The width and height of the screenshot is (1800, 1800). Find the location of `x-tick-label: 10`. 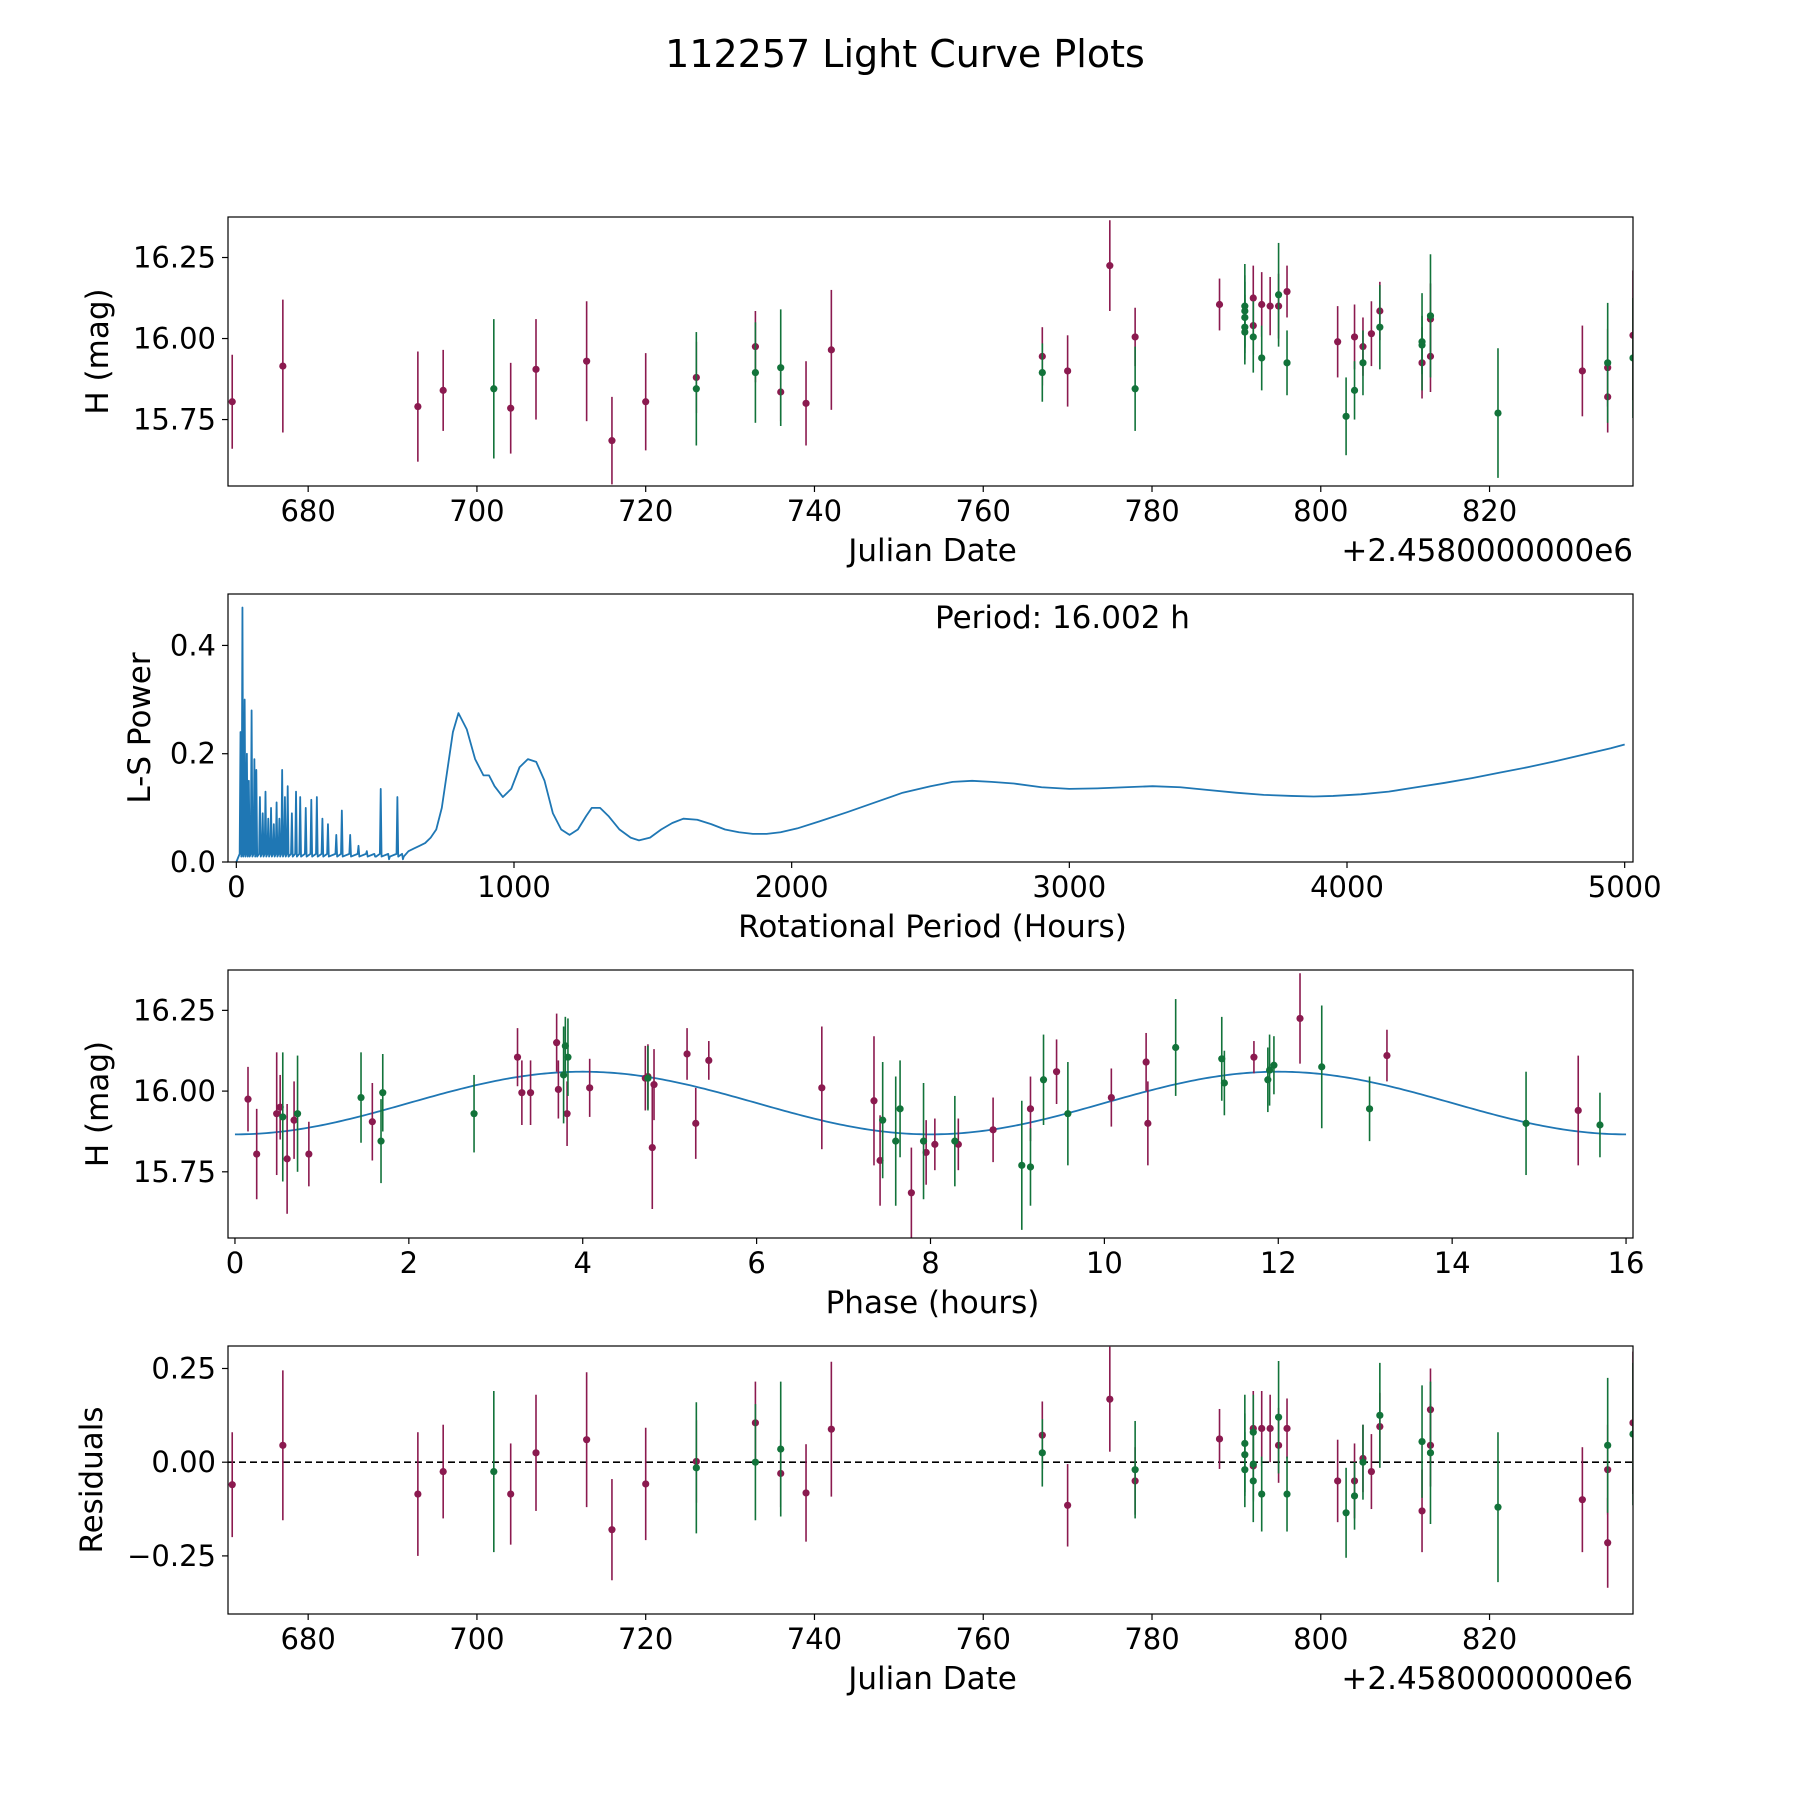

x-tick-label: 10 is located at coordinates (1104, 1263).